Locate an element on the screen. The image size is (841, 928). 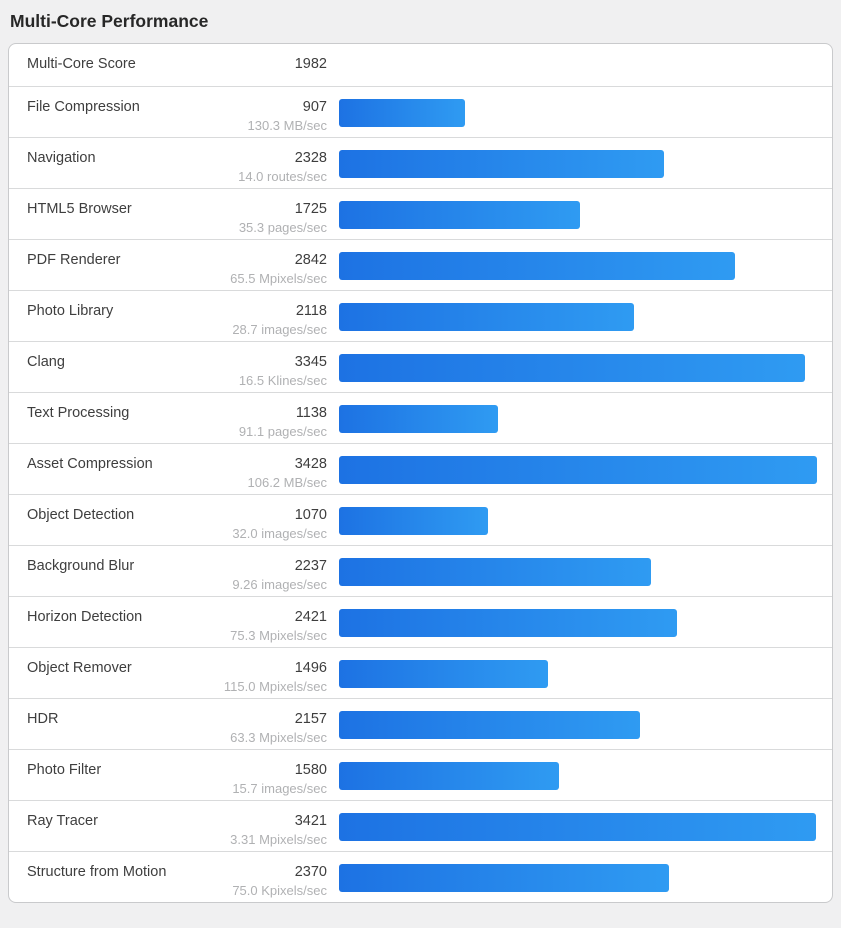
row-rate: 75.3 Mpixels/sec is located at coordinates (278, 635).